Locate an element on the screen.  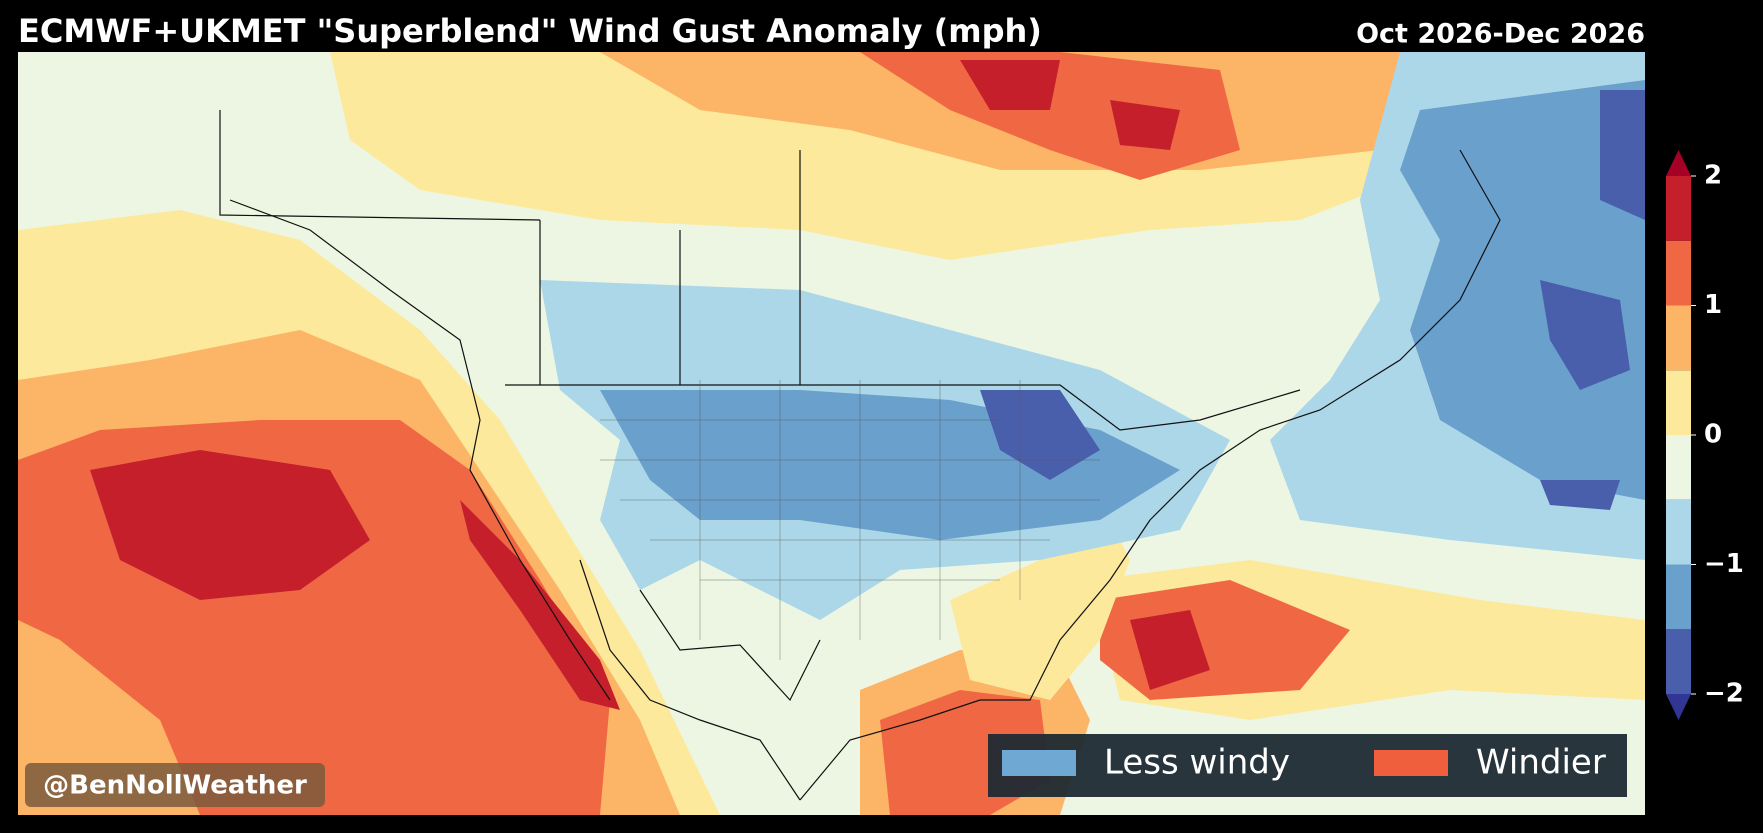
watermark-box is located at coordinates (175, 785).